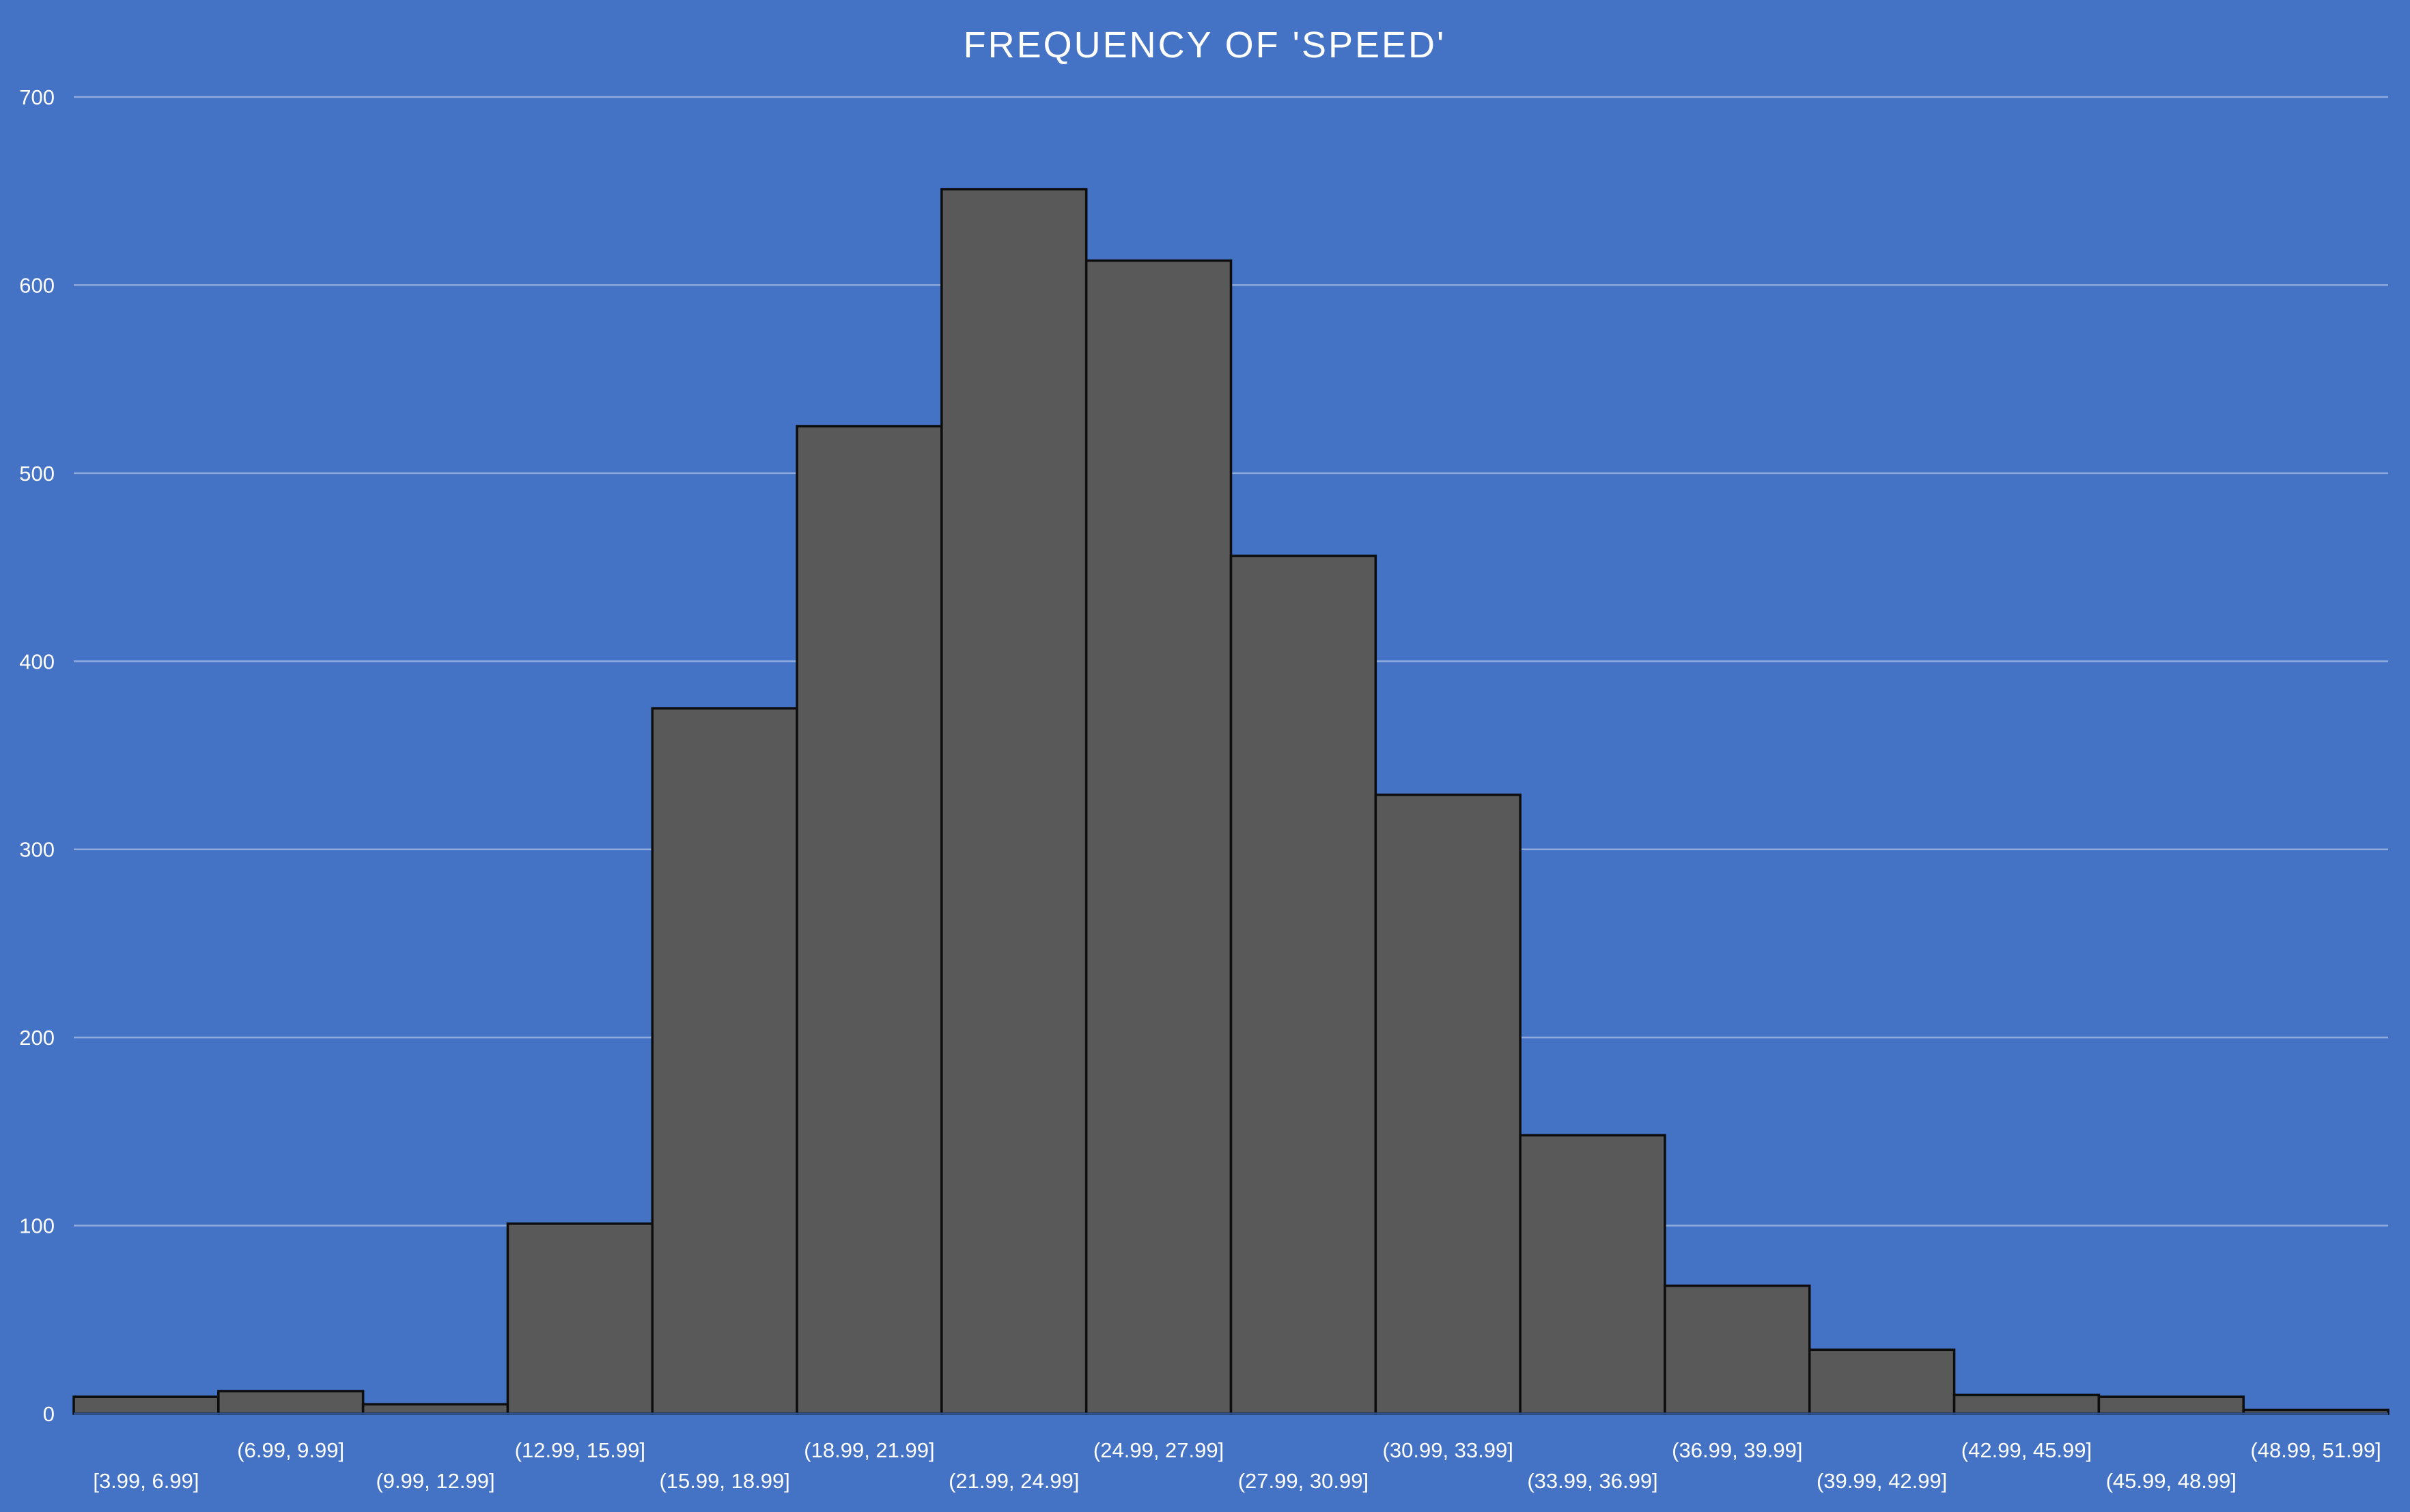 The image size is (2410, 1512). What do you see at coordinates (2315, 1450) in the screenshot?
I see `x-category-label: (48.99, 51.99]` at bounding box center [2315, 1450].